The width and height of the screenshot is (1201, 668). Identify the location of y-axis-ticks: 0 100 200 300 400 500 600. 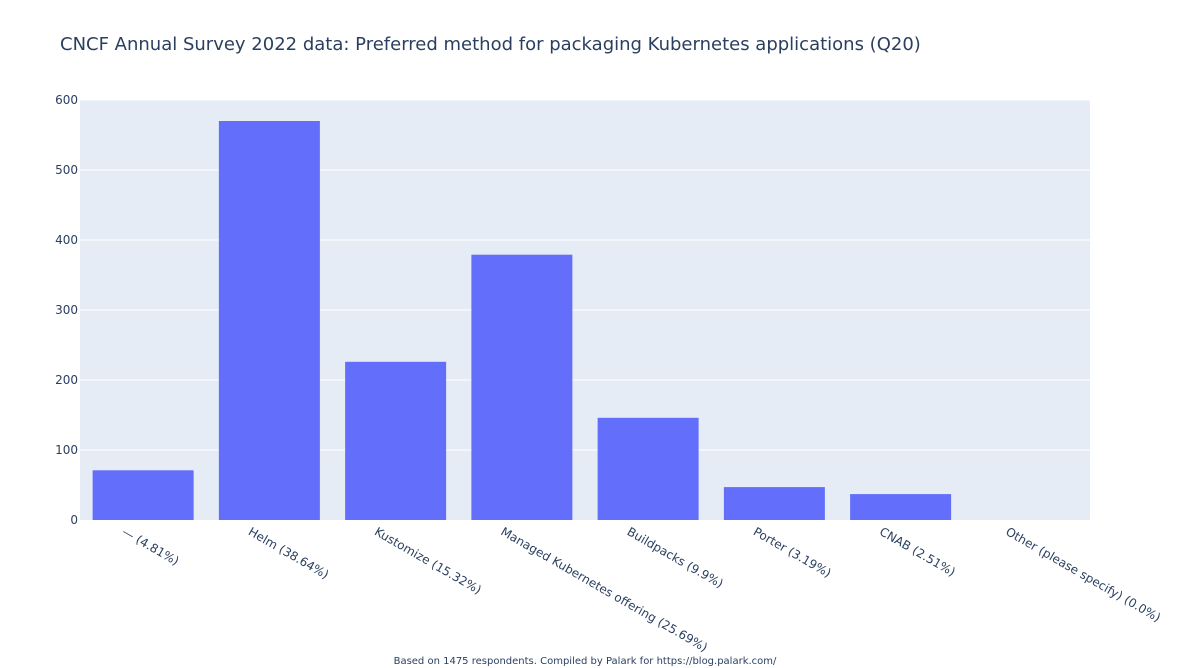
(66, 310).